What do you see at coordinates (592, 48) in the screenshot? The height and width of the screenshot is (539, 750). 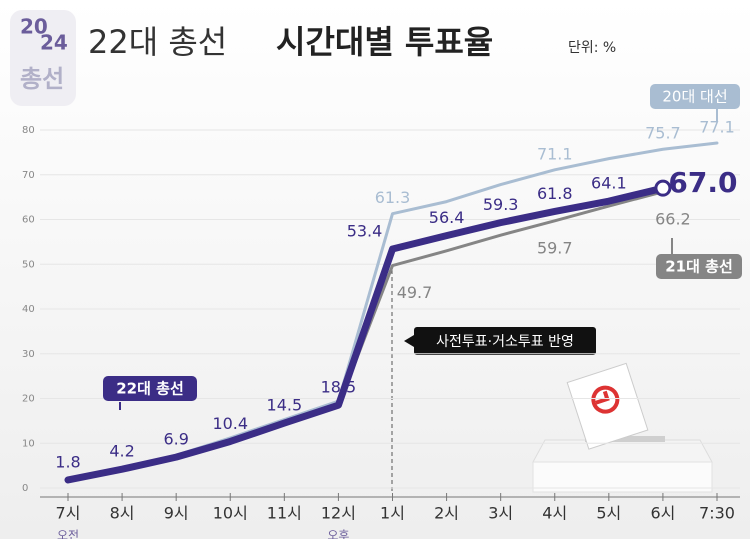 I see `unit-label: 단위: %` at bounding box center [592, 48].